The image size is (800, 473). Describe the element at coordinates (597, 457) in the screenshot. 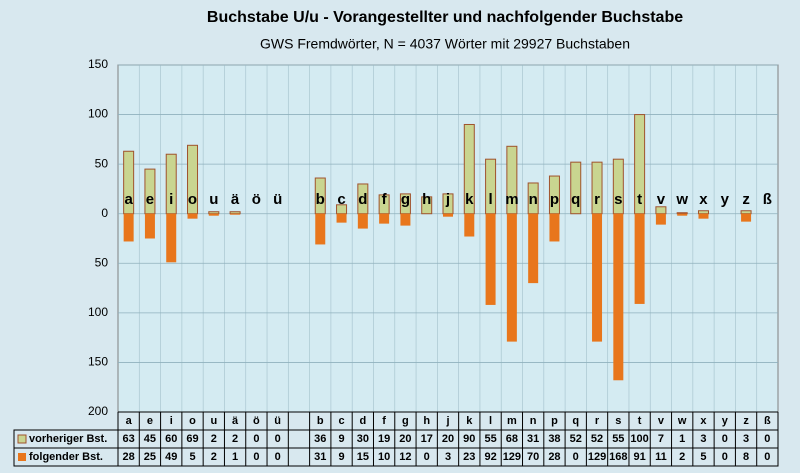

I see `table-cell: 129` at that location.